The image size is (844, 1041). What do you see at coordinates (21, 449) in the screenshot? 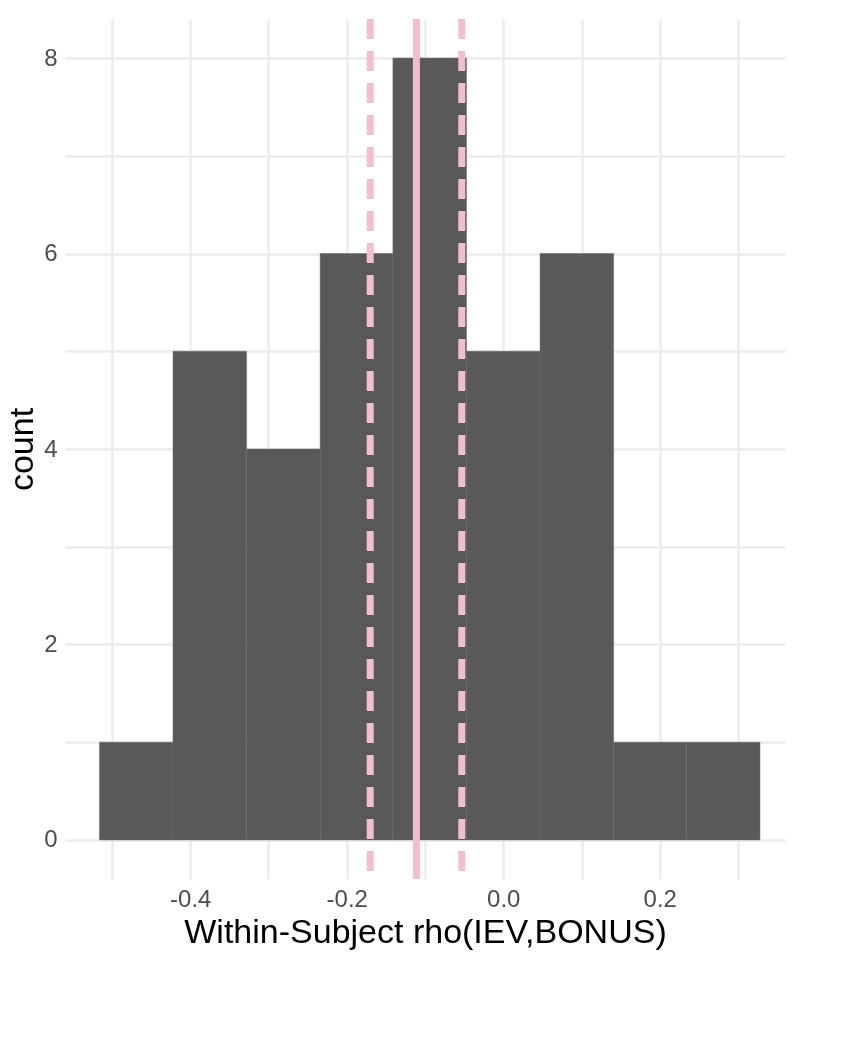
I see `y-axis-title: count` at bounding box center [21, 449].